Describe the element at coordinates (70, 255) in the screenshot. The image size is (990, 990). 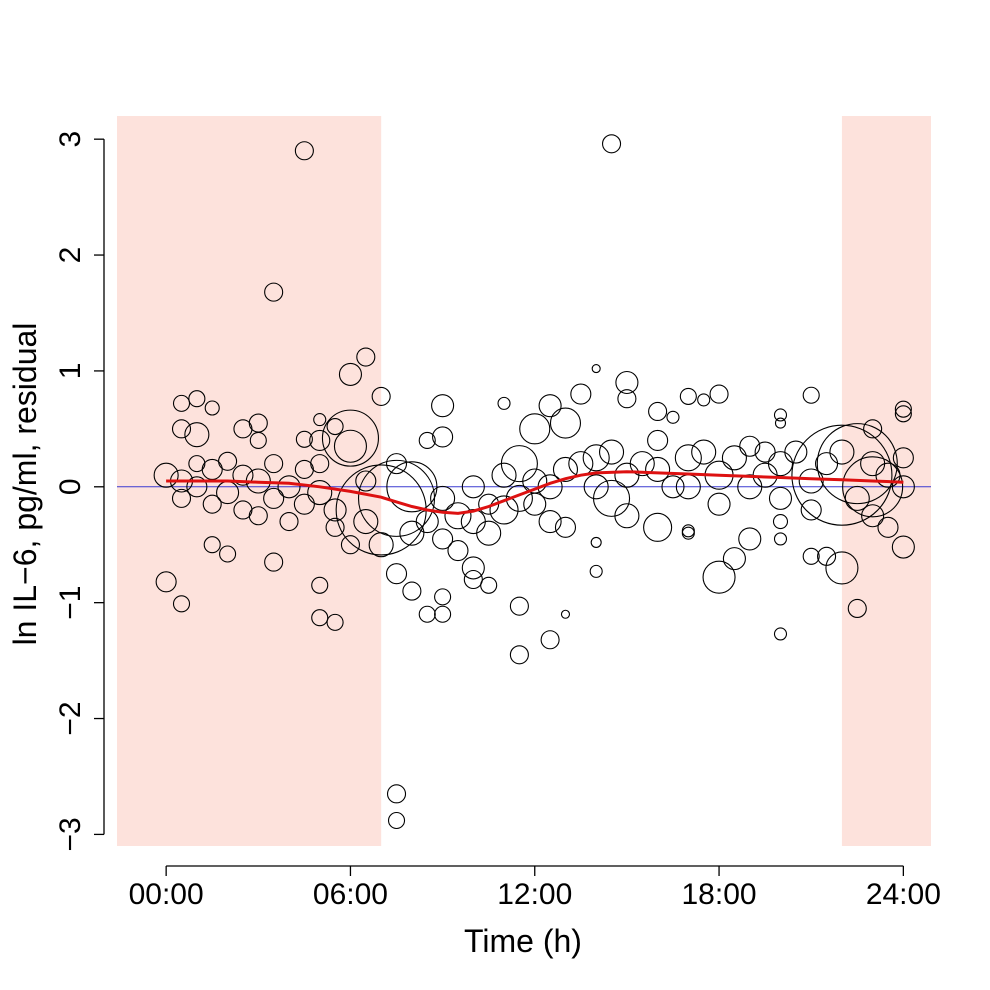
I see `y-tick-label: 2` at that location.